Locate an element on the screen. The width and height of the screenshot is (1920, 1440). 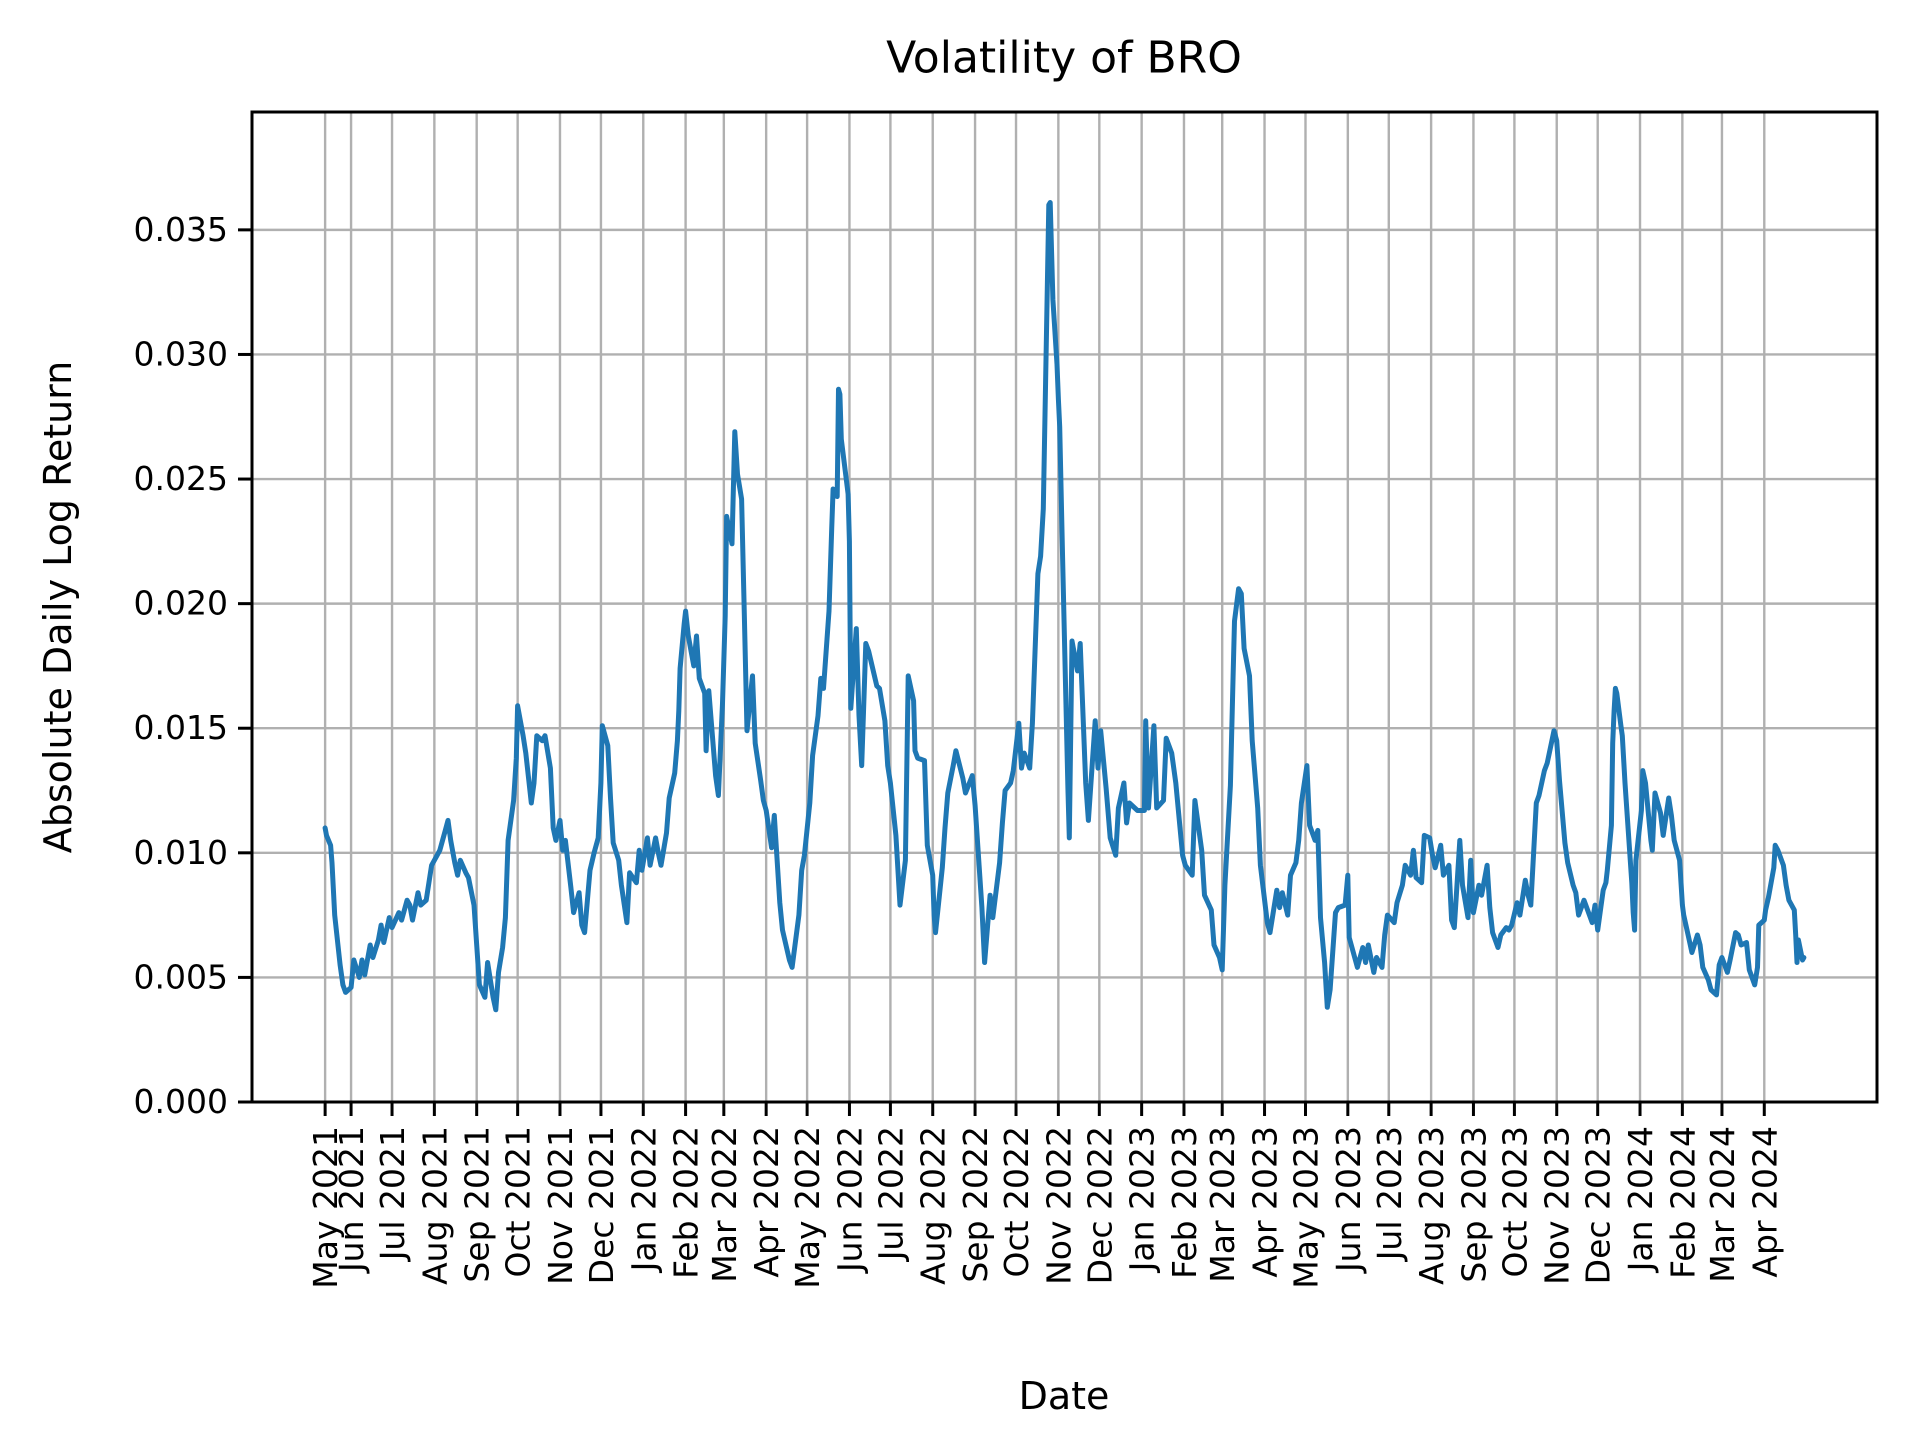
y-tick-label: 0.030 is located at coordinates (181, 353).